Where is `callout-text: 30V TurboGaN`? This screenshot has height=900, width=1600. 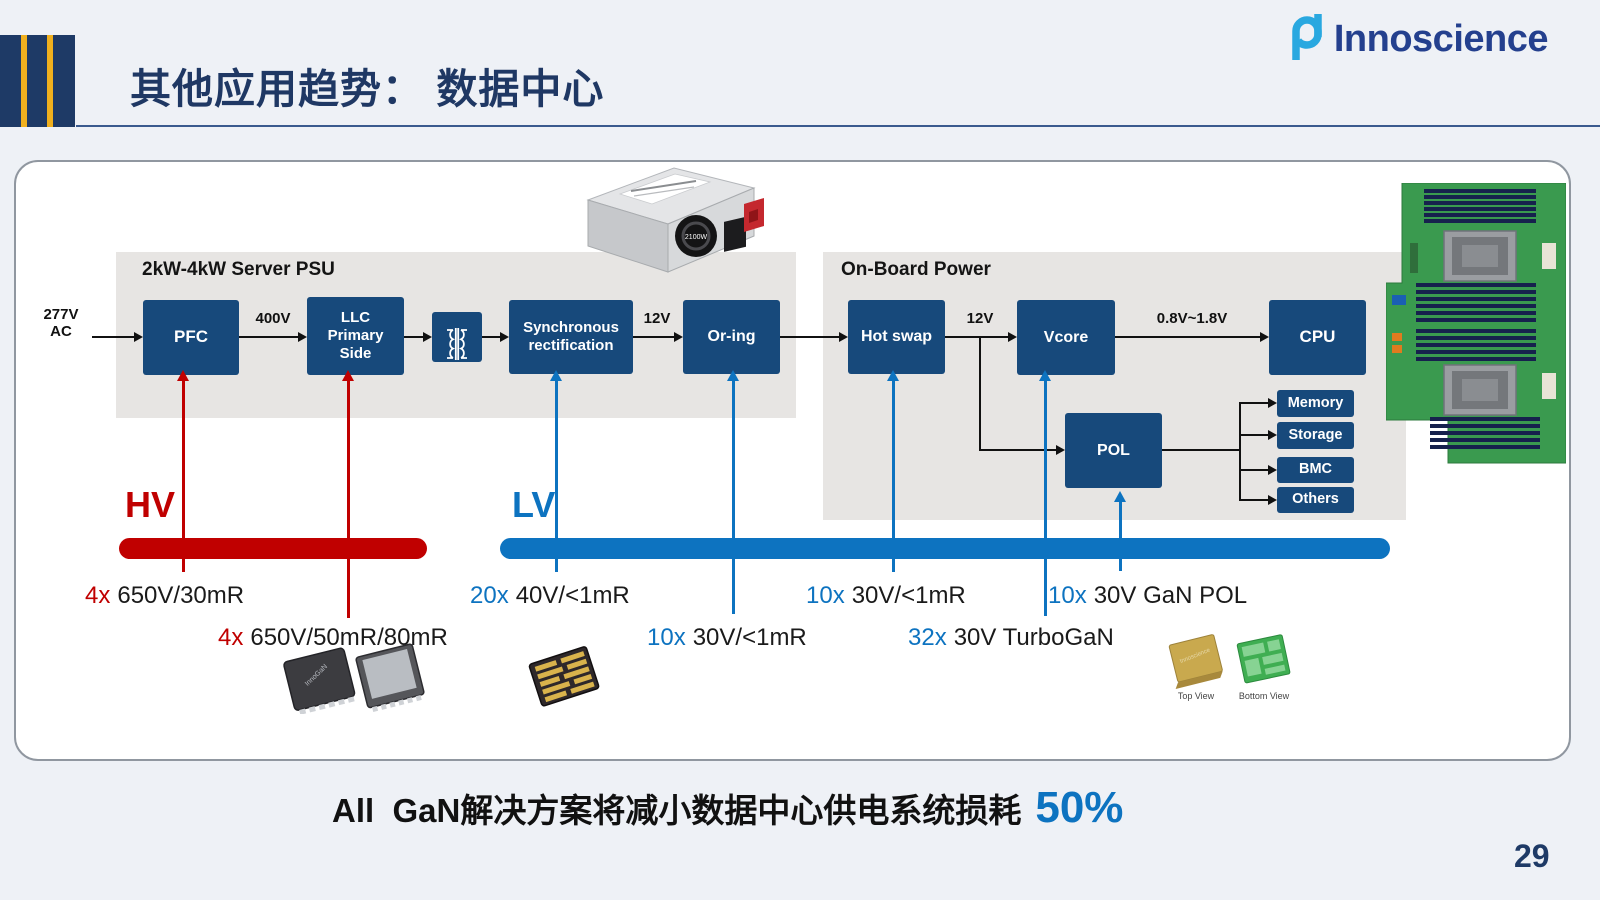 callout-text: 30V TurboGaN is located at coordinates (1033, 637).